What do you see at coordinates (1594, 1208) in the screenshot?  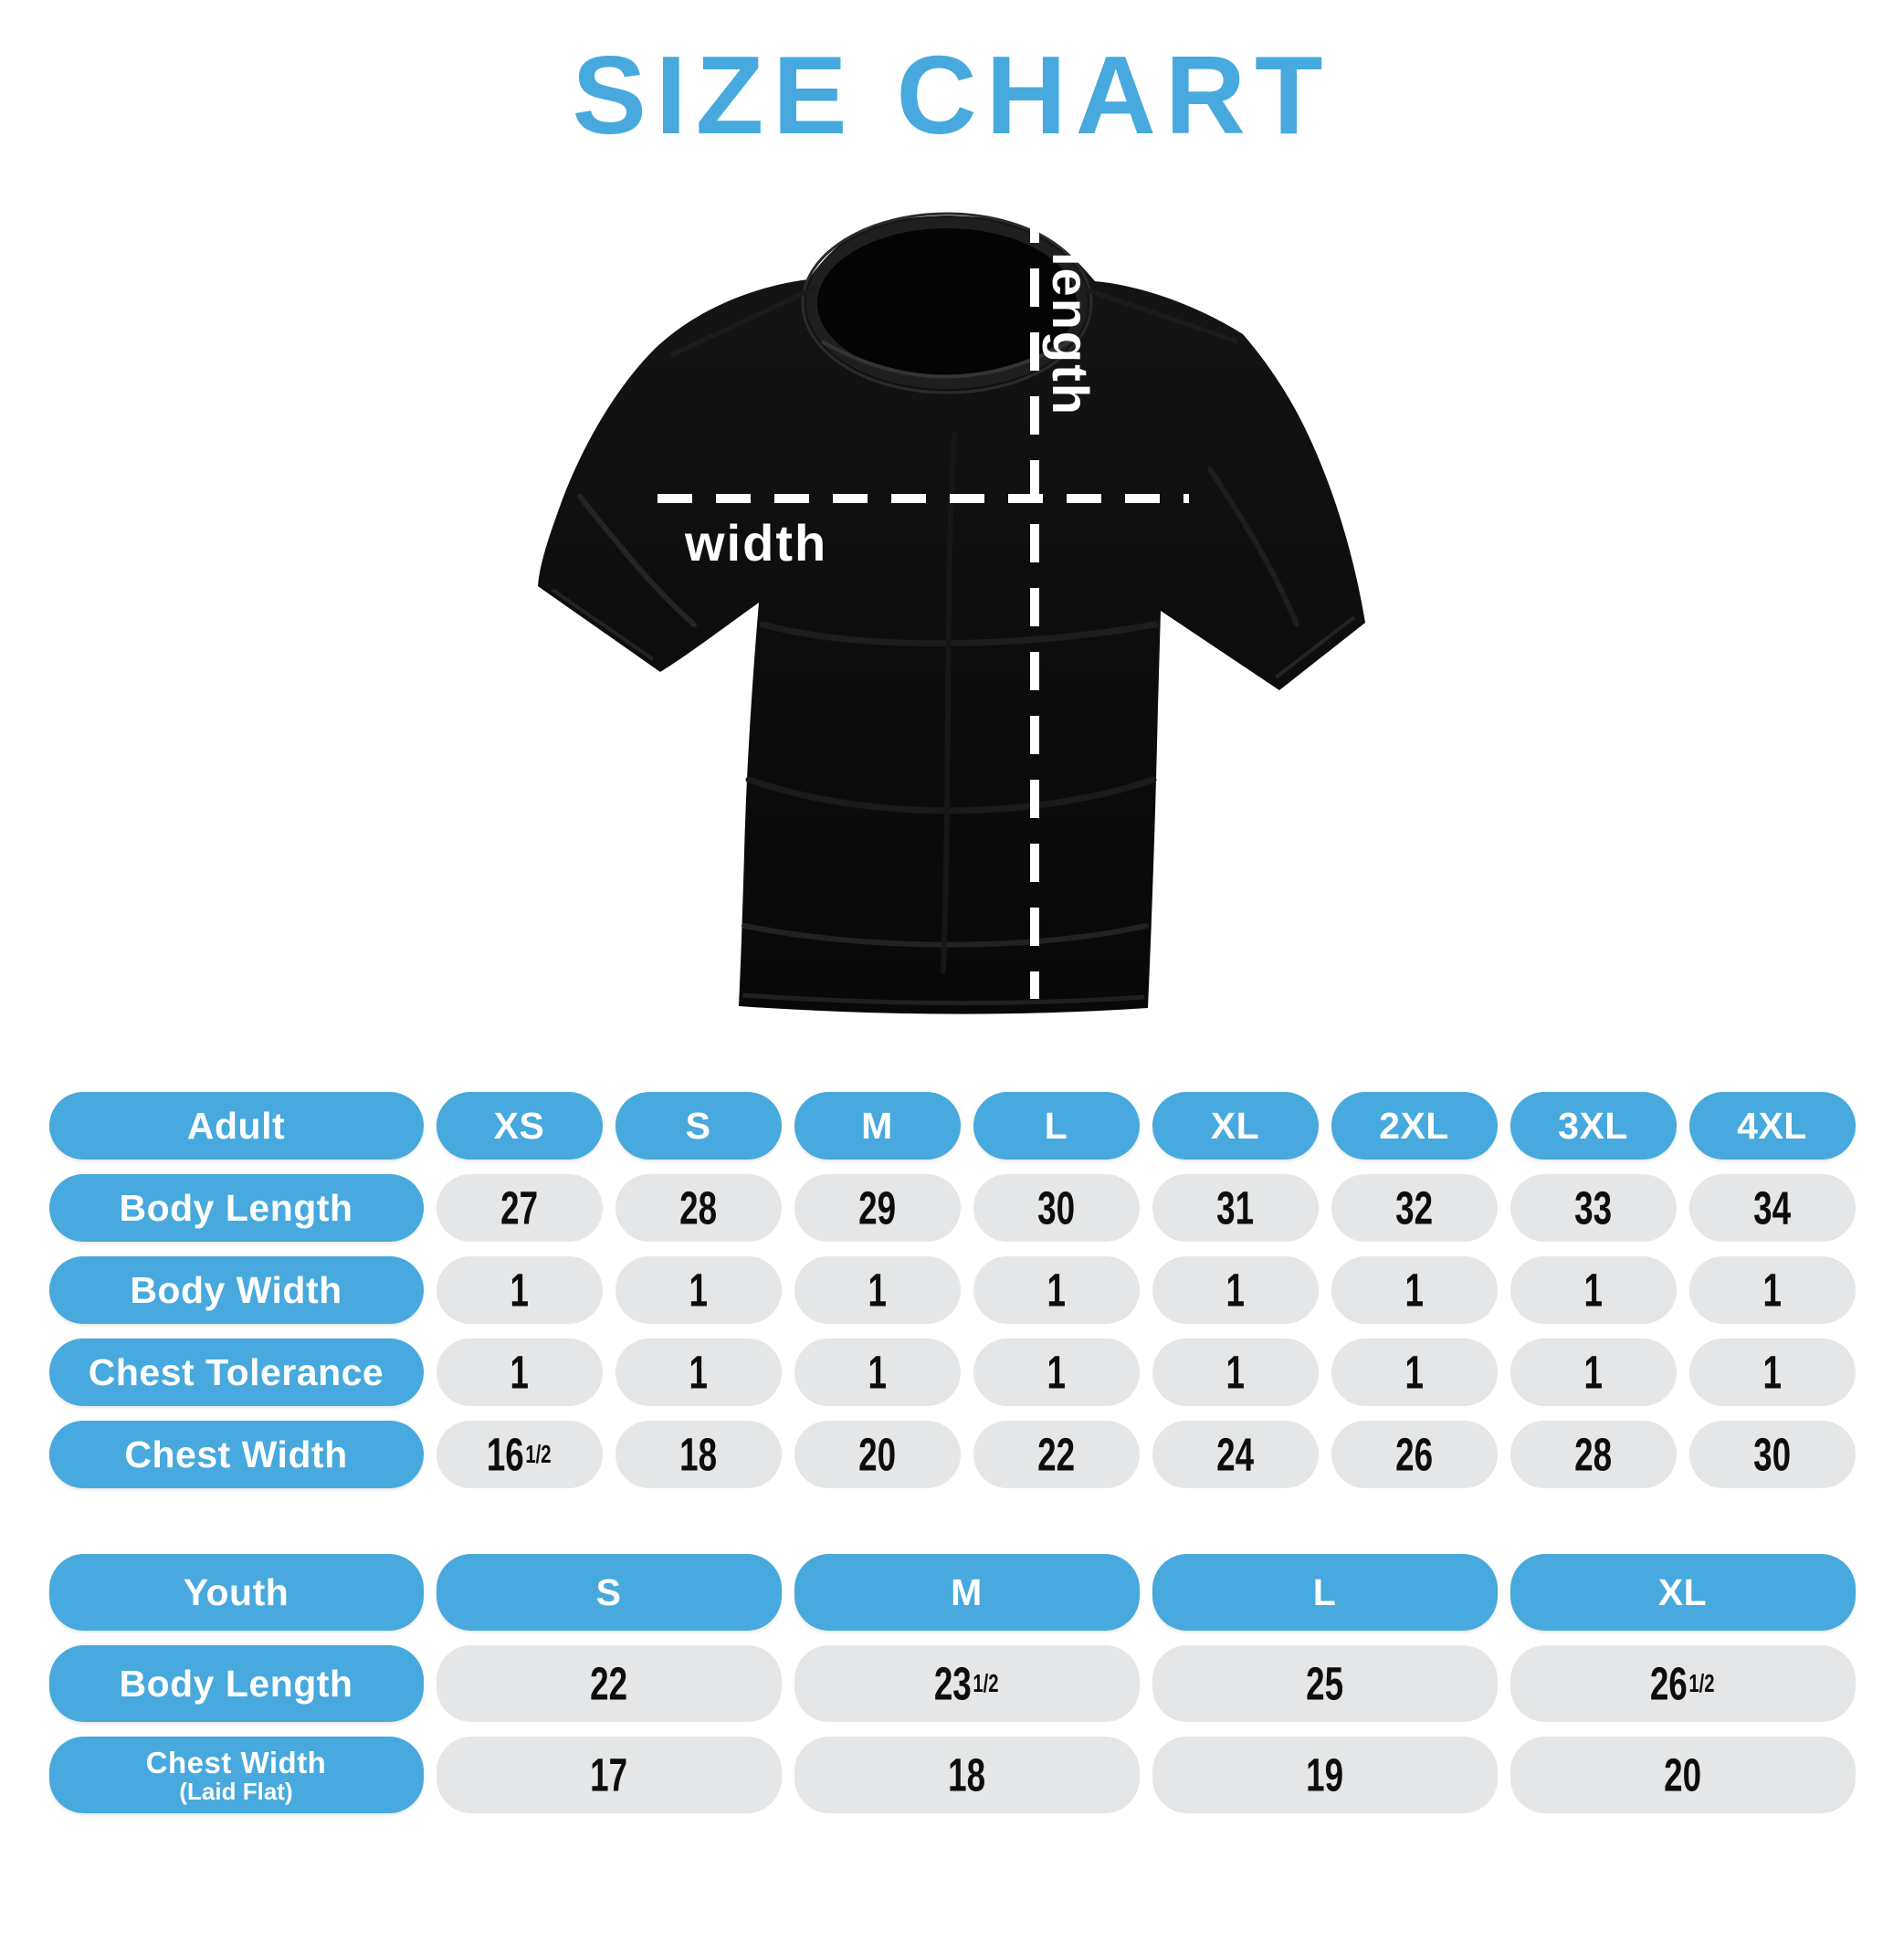 I see `size-value-cell: 33` at bounding box center [1594, 1208].